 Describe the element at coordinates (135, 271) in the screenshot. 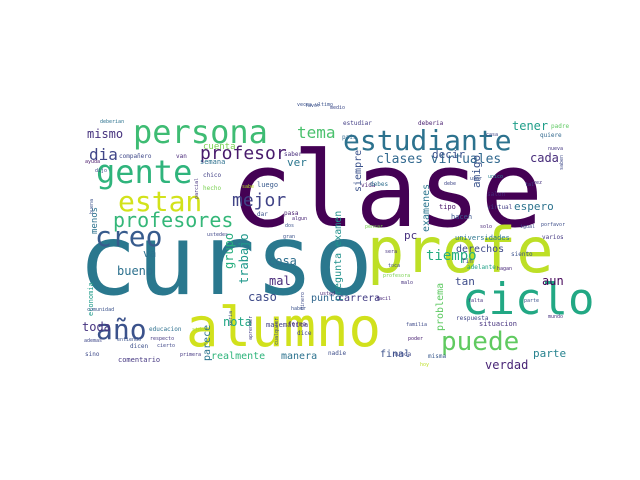

I see `cloud-word: bueno` at that location.